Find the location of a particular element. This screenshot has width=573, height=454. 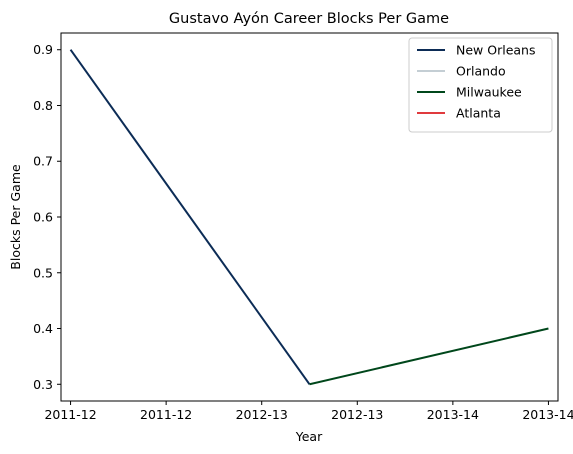

chart-title: Gustavo Ayón Career Blocks Per Game is located at coordinates (309, 19).